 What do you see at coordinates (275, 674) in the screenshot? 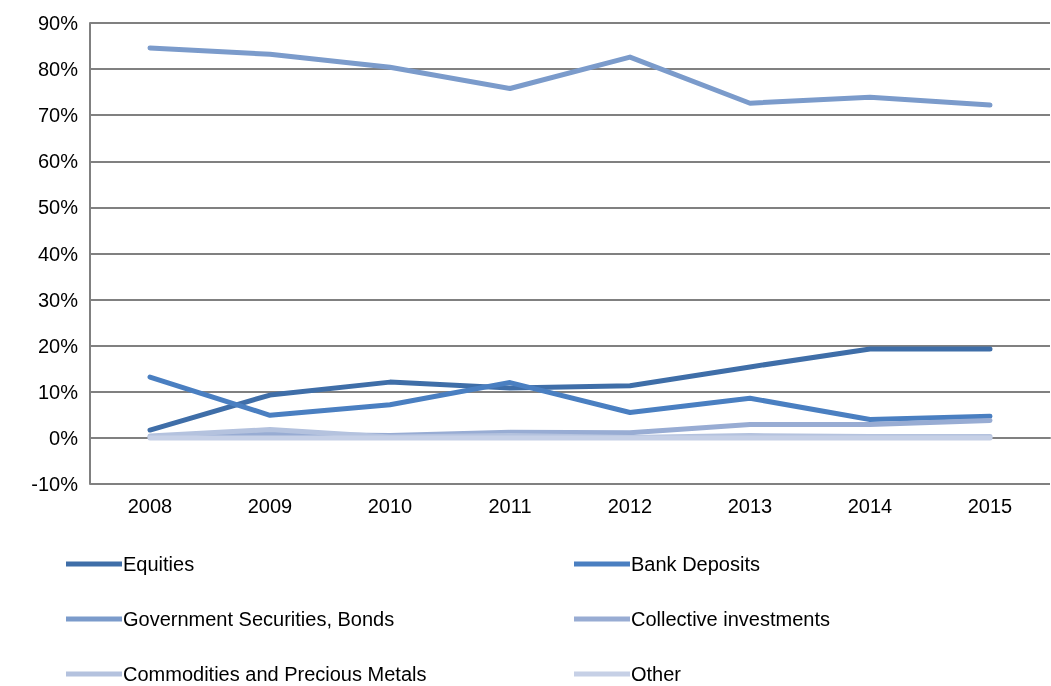
I see `legend-label: Commodities and Precious Metals` at bounding box center [275, 674].